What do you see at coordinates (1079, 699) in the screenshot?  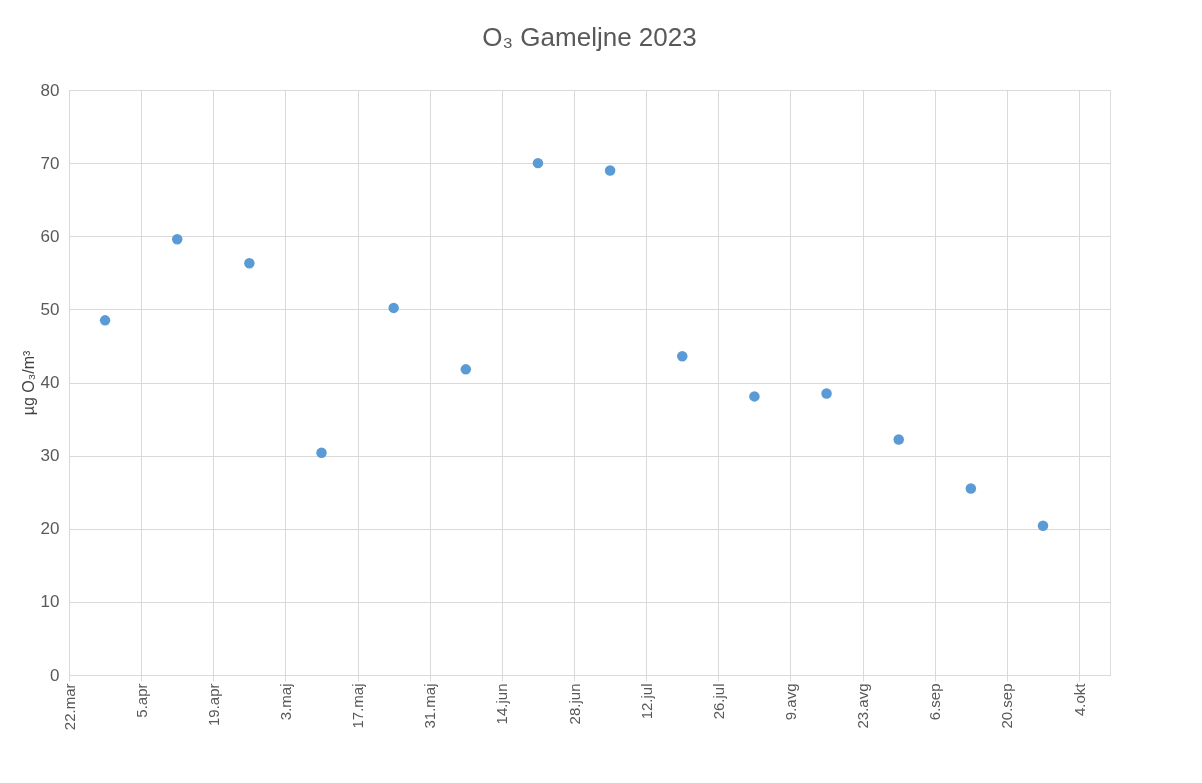 I see `x-tick-label: 4.okt` at bounding box center [1079, 699].